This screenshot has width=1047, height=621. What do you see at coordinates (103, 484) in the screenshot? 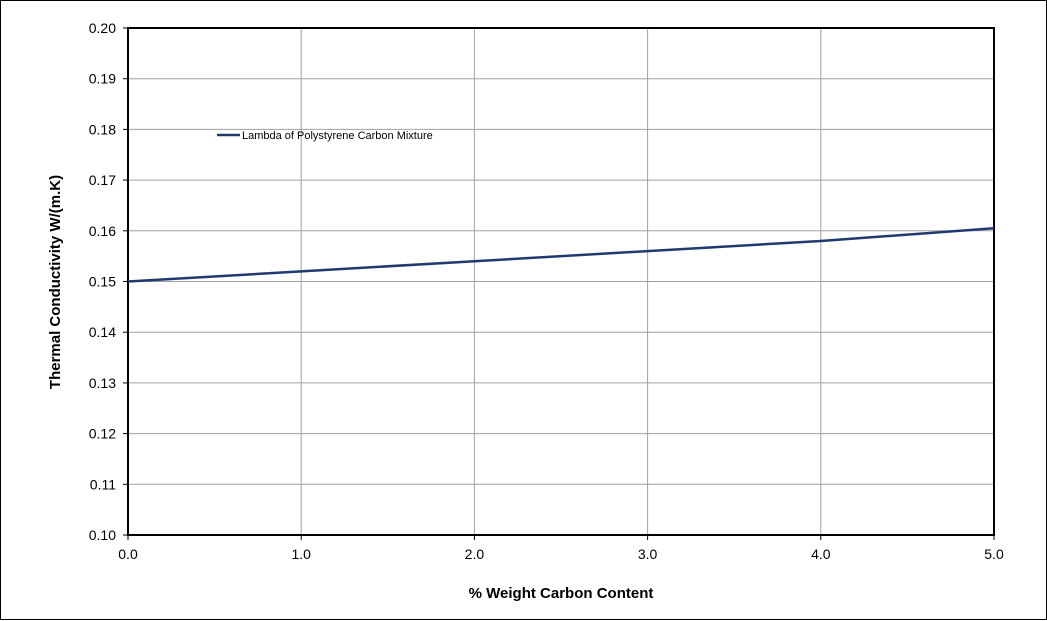
I see `y-tick-label: 0.11` at bounding box center [103, 484].